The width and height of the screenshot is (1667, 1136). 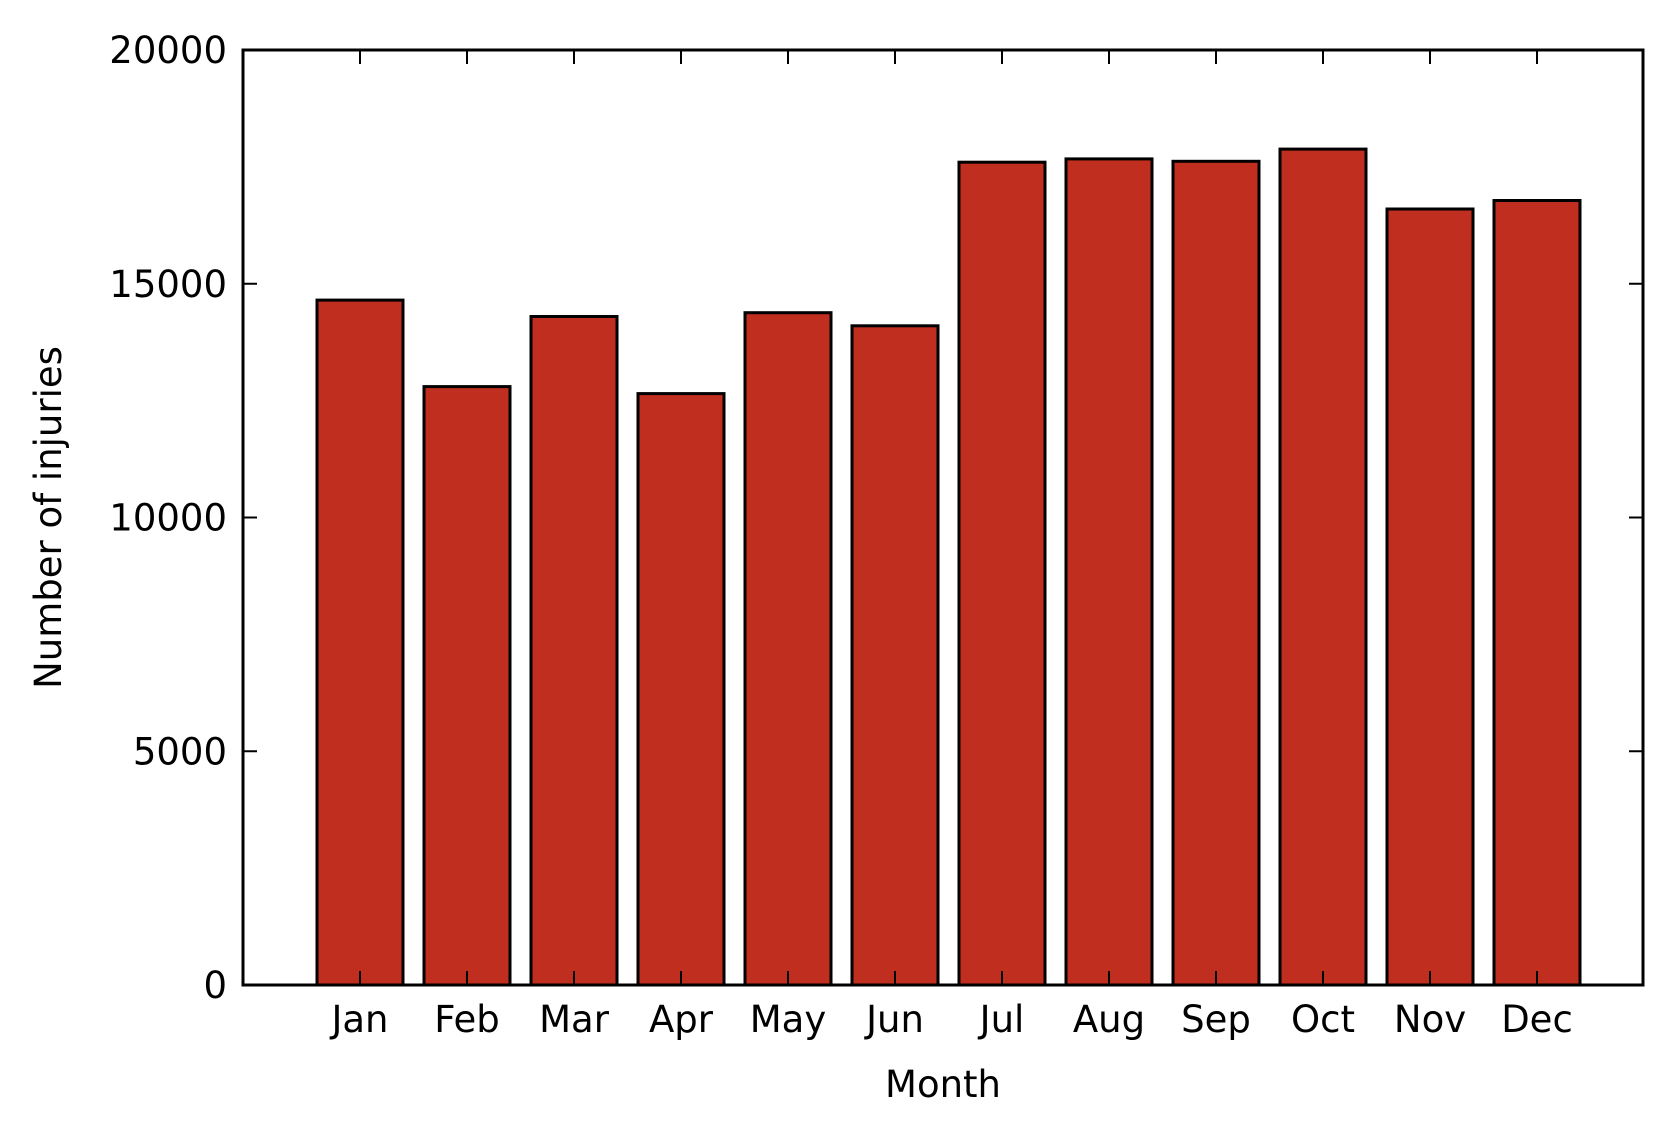 What do you see at coordinates (574, 651) in the screenshot?
I see `bar-mar` at bounding box center [574, 651].